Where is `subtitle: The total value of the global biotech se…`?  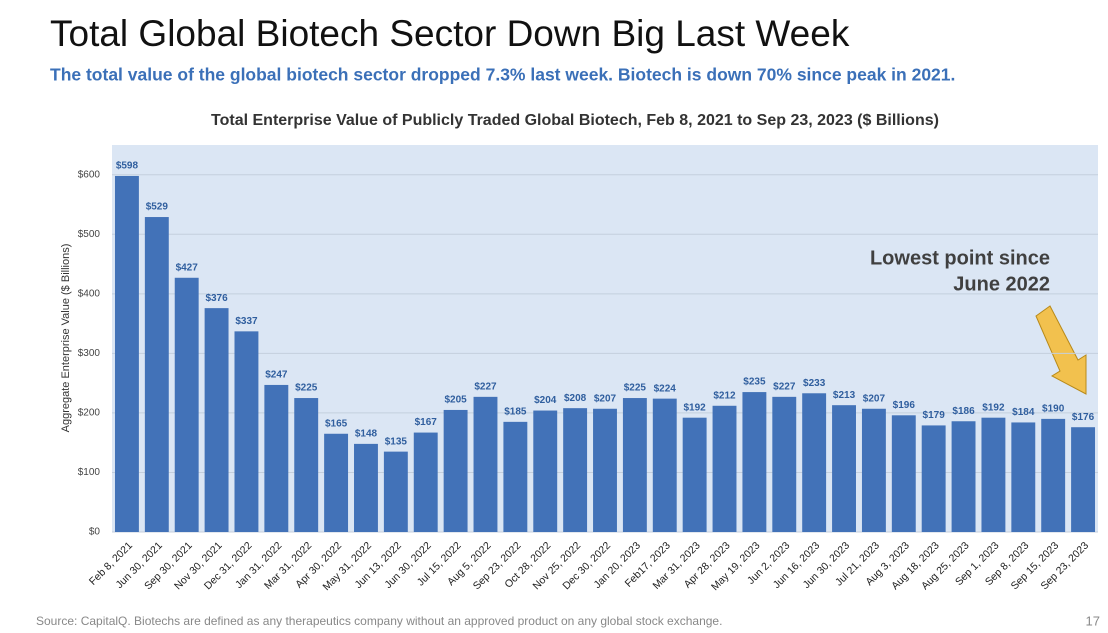 subtitle: The total value of the global biotech se… is located at coordinates (502, 75).